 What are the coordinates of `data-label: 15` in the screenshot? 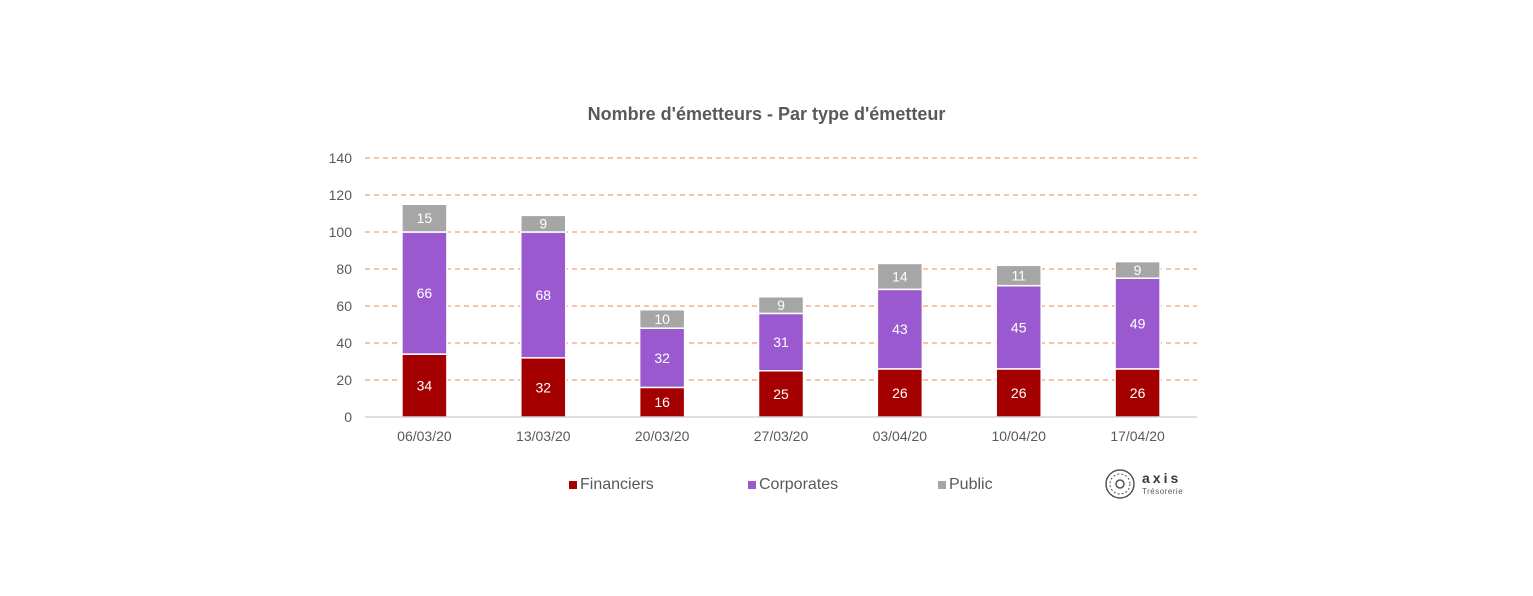 It's located at (425, 218).